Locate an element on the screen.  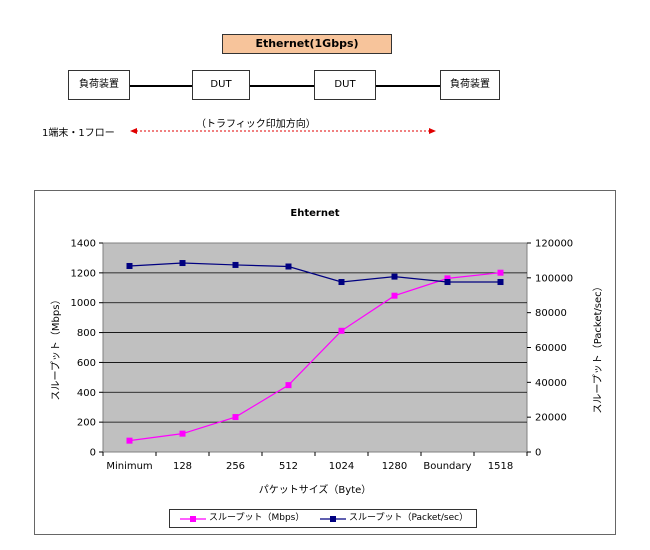
x-tick-label: 128 is located at coordinates (182, 466).